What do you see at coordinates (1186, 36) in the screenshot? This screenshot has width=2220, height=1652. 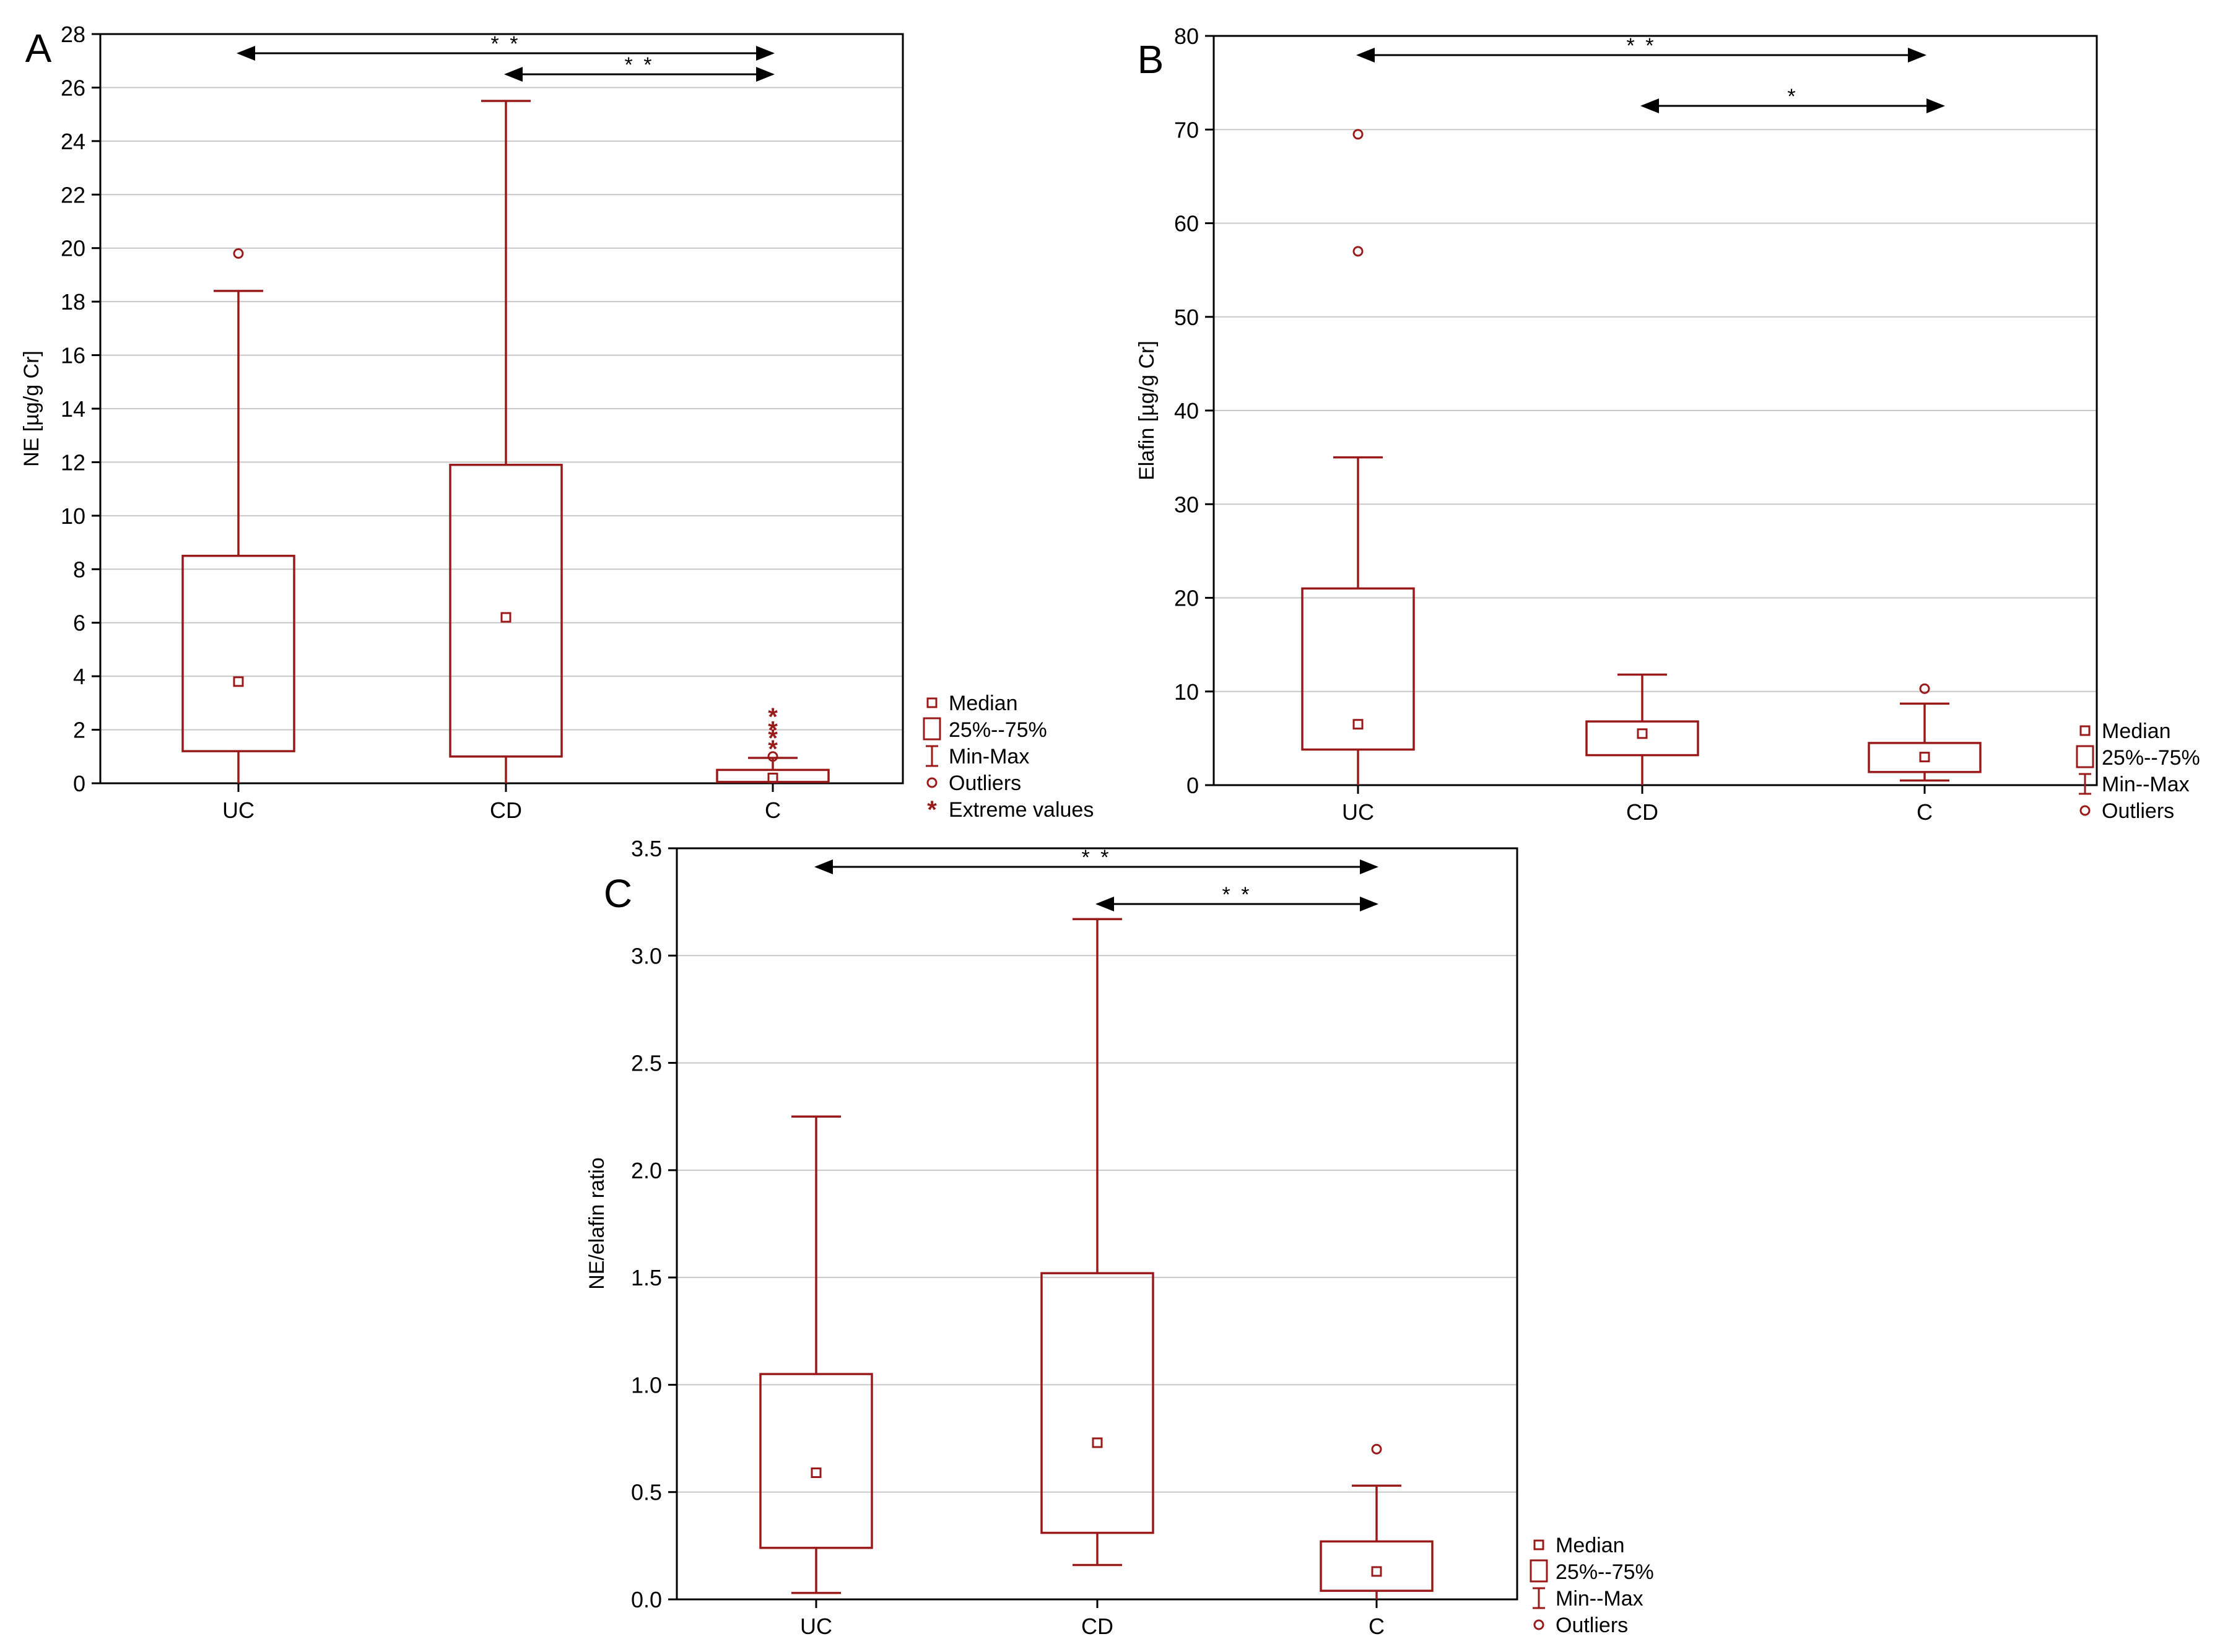 I see `y-tick-label: 80` at bounding box center [1186, 36].